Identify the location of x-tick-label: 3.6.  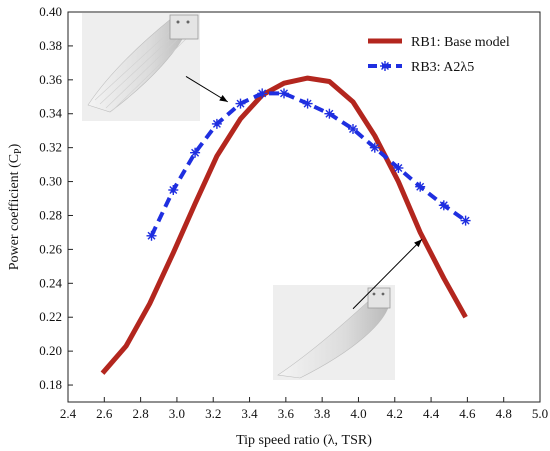
(286, 413).